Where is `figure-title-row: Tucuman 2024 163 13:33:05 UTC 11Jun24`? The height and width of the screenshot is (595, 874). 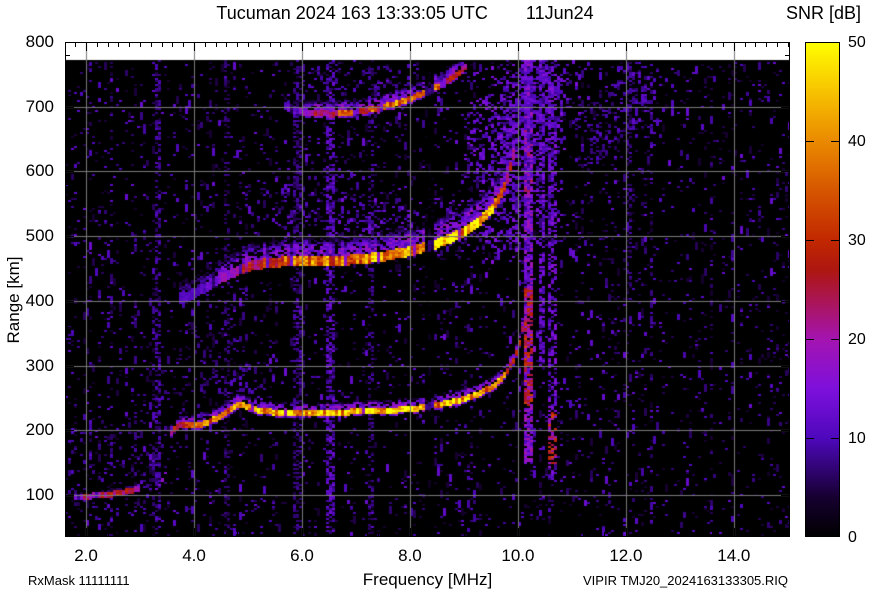 figure-title-row: Tucuman 2024 163 13:33:05 UTC 11Jun24 is located at coordinates (405, 13).